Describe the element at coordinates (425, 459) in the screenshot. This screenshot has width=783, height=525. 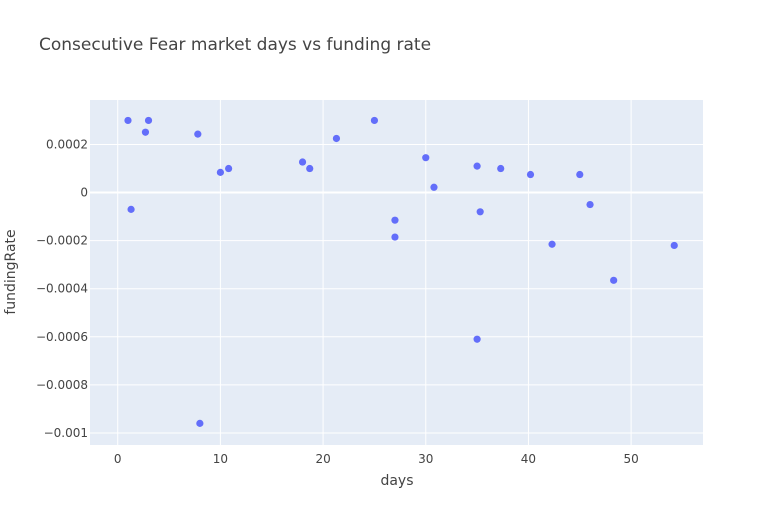
I see `x-tick-label: 30` at that location.